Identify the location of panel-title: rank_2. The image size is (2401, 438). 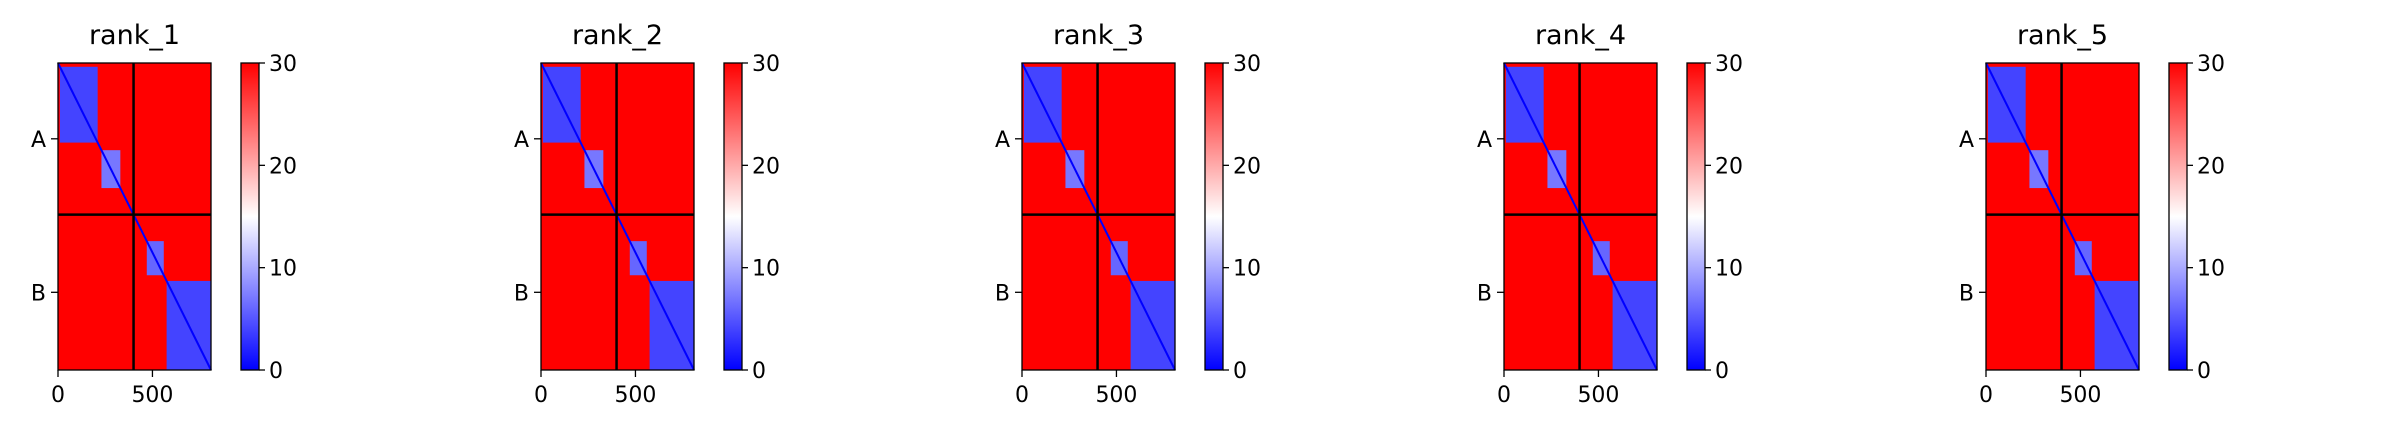
(617, 35).